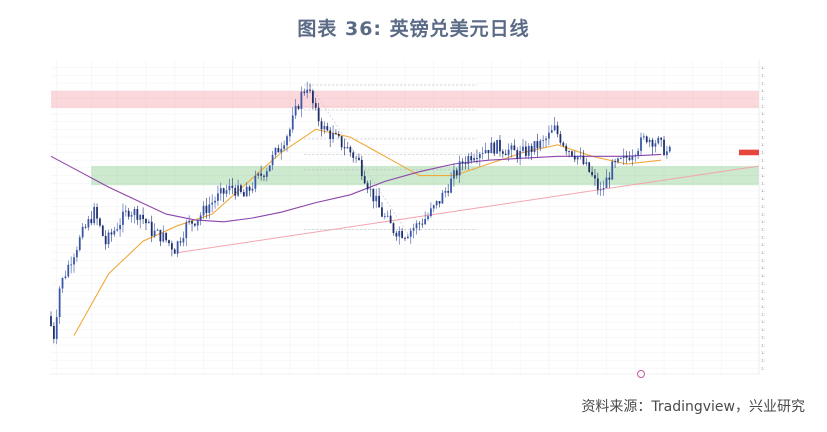  I want to click on source-note: 资料来源：Tradingview，兴业研究, so click(693, 407).